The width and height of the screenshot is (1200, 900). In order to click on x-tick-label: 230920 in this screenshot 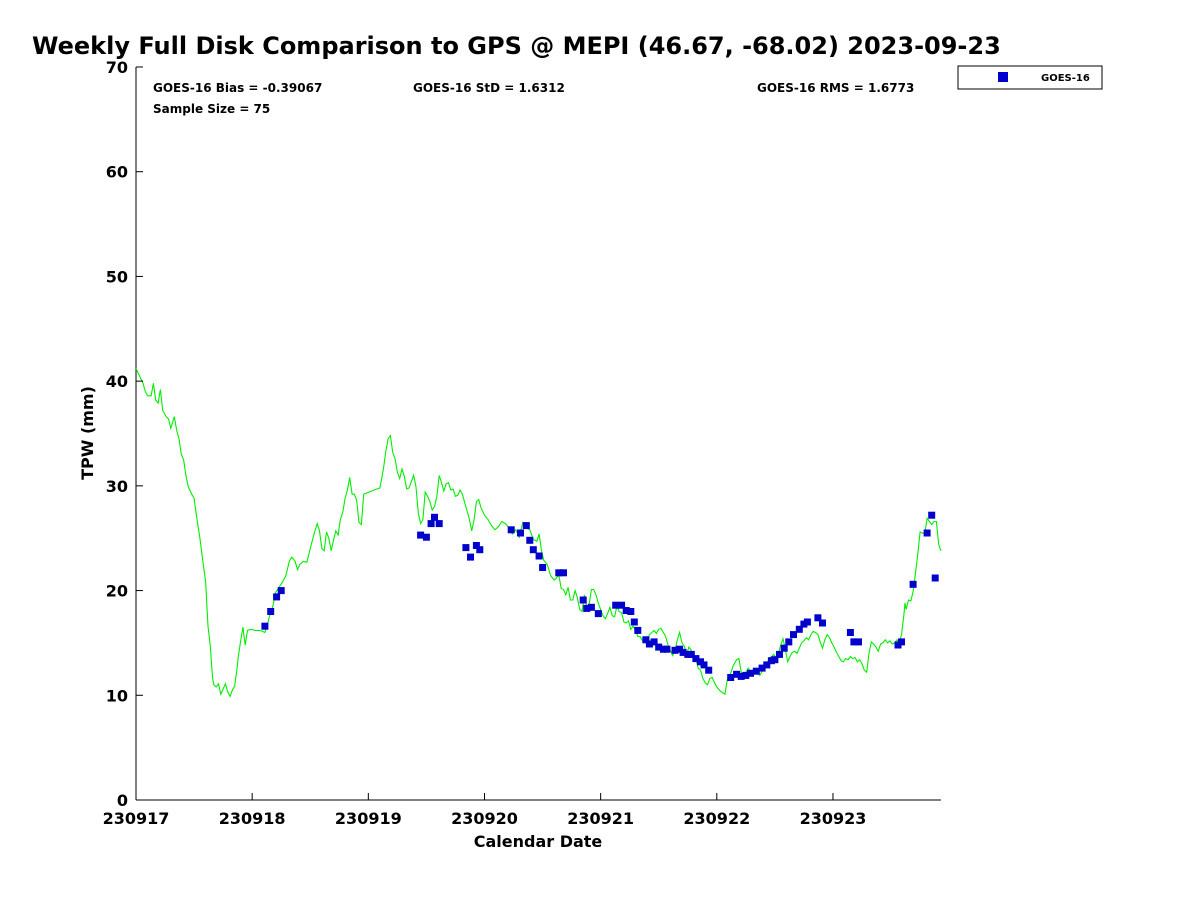, I will do `click(484, 818)`.